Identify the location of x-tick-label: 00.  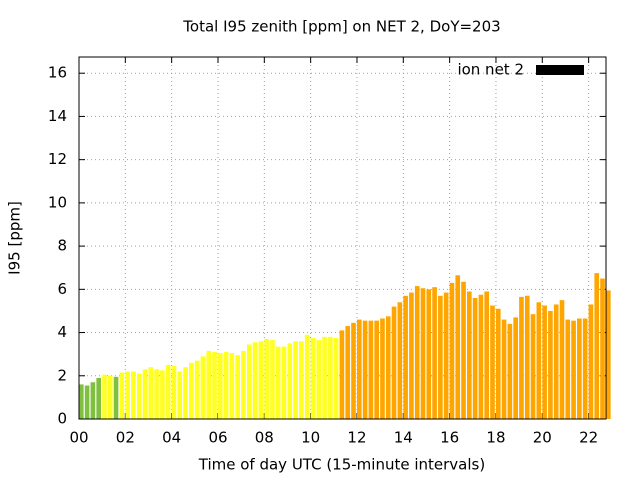
(78, 438).